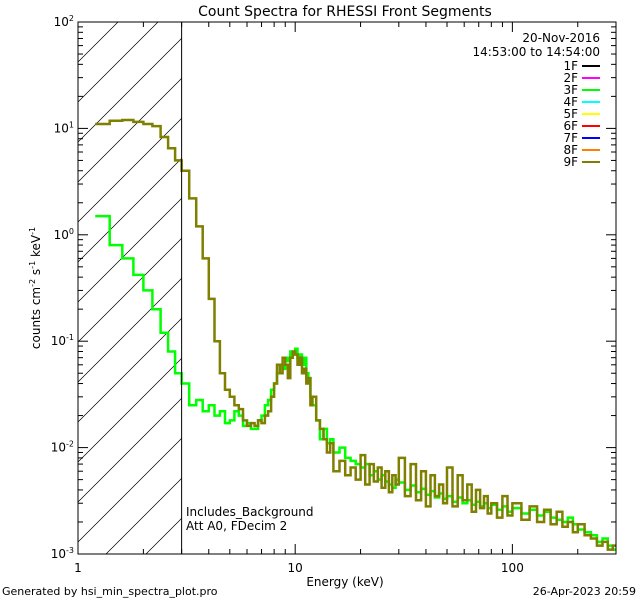 The height and width of the screenshot is (600, 640). I want to click on y-tick-exponent: -2, so click(70, 444).